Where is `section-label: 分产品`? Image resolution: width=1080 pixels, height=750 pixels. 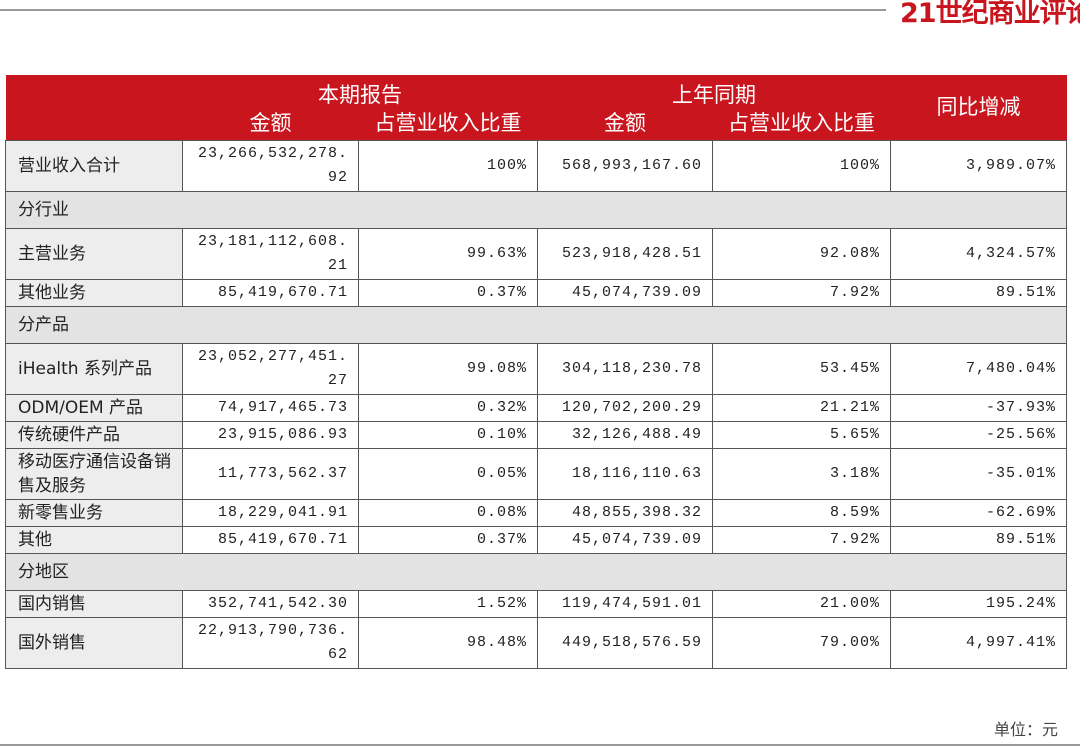
section-label: 分产品 is located at coordinates (536, 324).